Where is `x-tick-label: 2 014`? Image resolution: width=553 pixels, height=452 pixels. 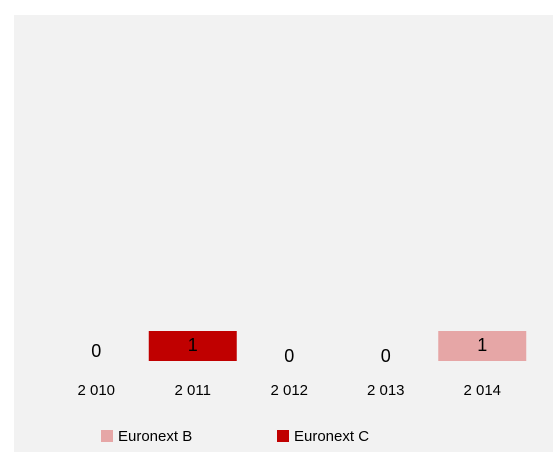 x-tick-label: 2 014 is located at coordinates (482, 390).